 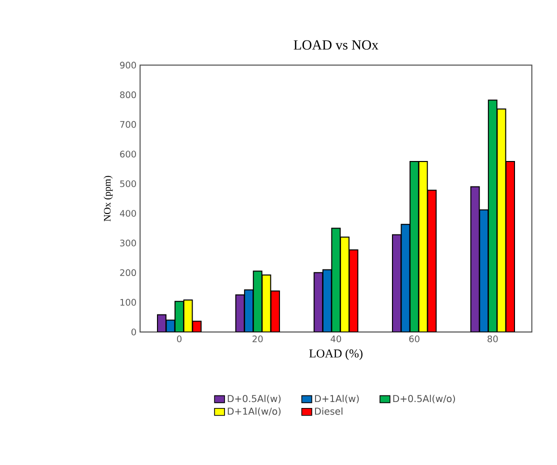 I want to click on x-tick-label: 40, so click(x=336, y=338).